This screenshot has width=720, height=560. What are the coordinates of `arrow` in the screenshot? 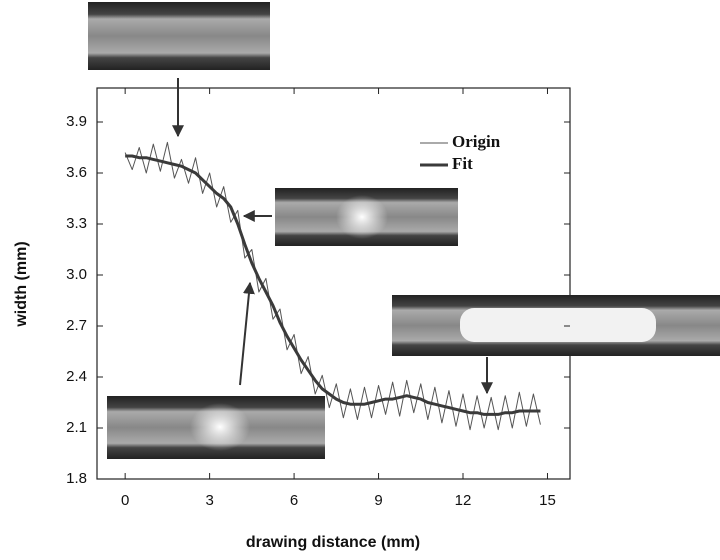 It's located at (247, 333).